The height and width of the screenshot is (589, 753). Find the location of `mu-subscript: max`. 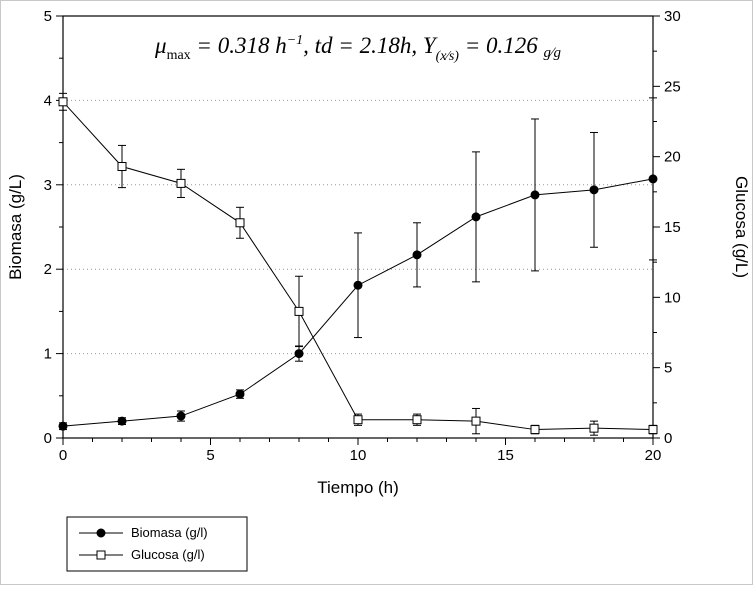

mu-subscript: max is located at coordinates (179, 55).